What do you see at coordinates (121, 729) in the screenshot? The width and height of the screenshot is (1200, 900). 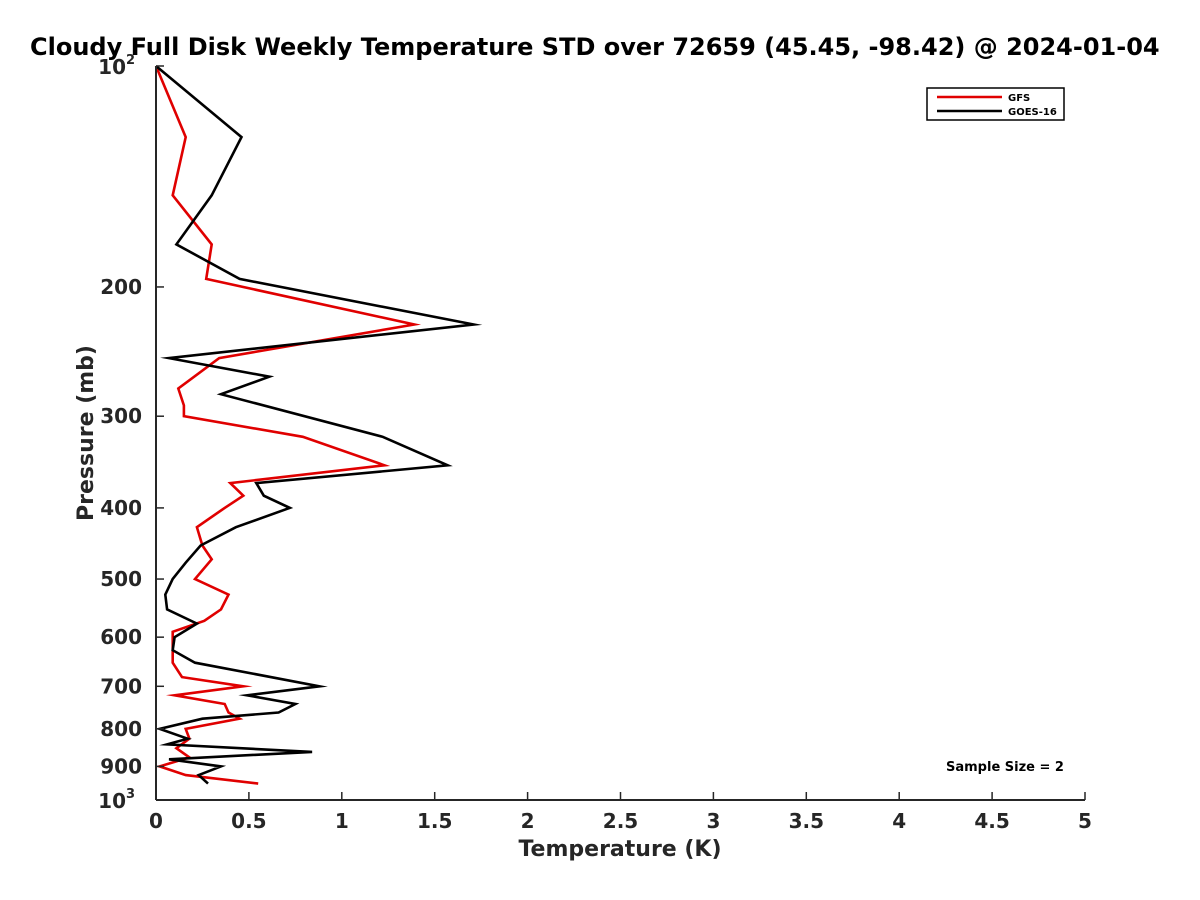 I see `y-tick-label: 800` at bounding box center [121, 729].